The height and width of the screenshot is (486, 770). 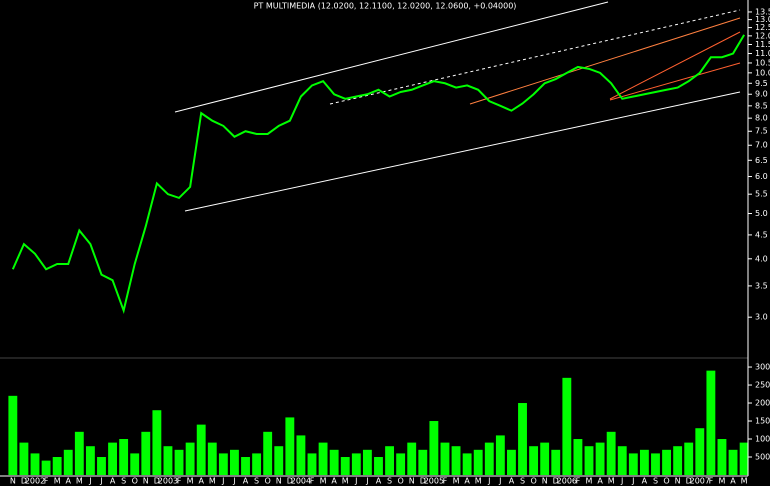 I want to click on x-tick-label: 2006, so click(x=567, y=481).